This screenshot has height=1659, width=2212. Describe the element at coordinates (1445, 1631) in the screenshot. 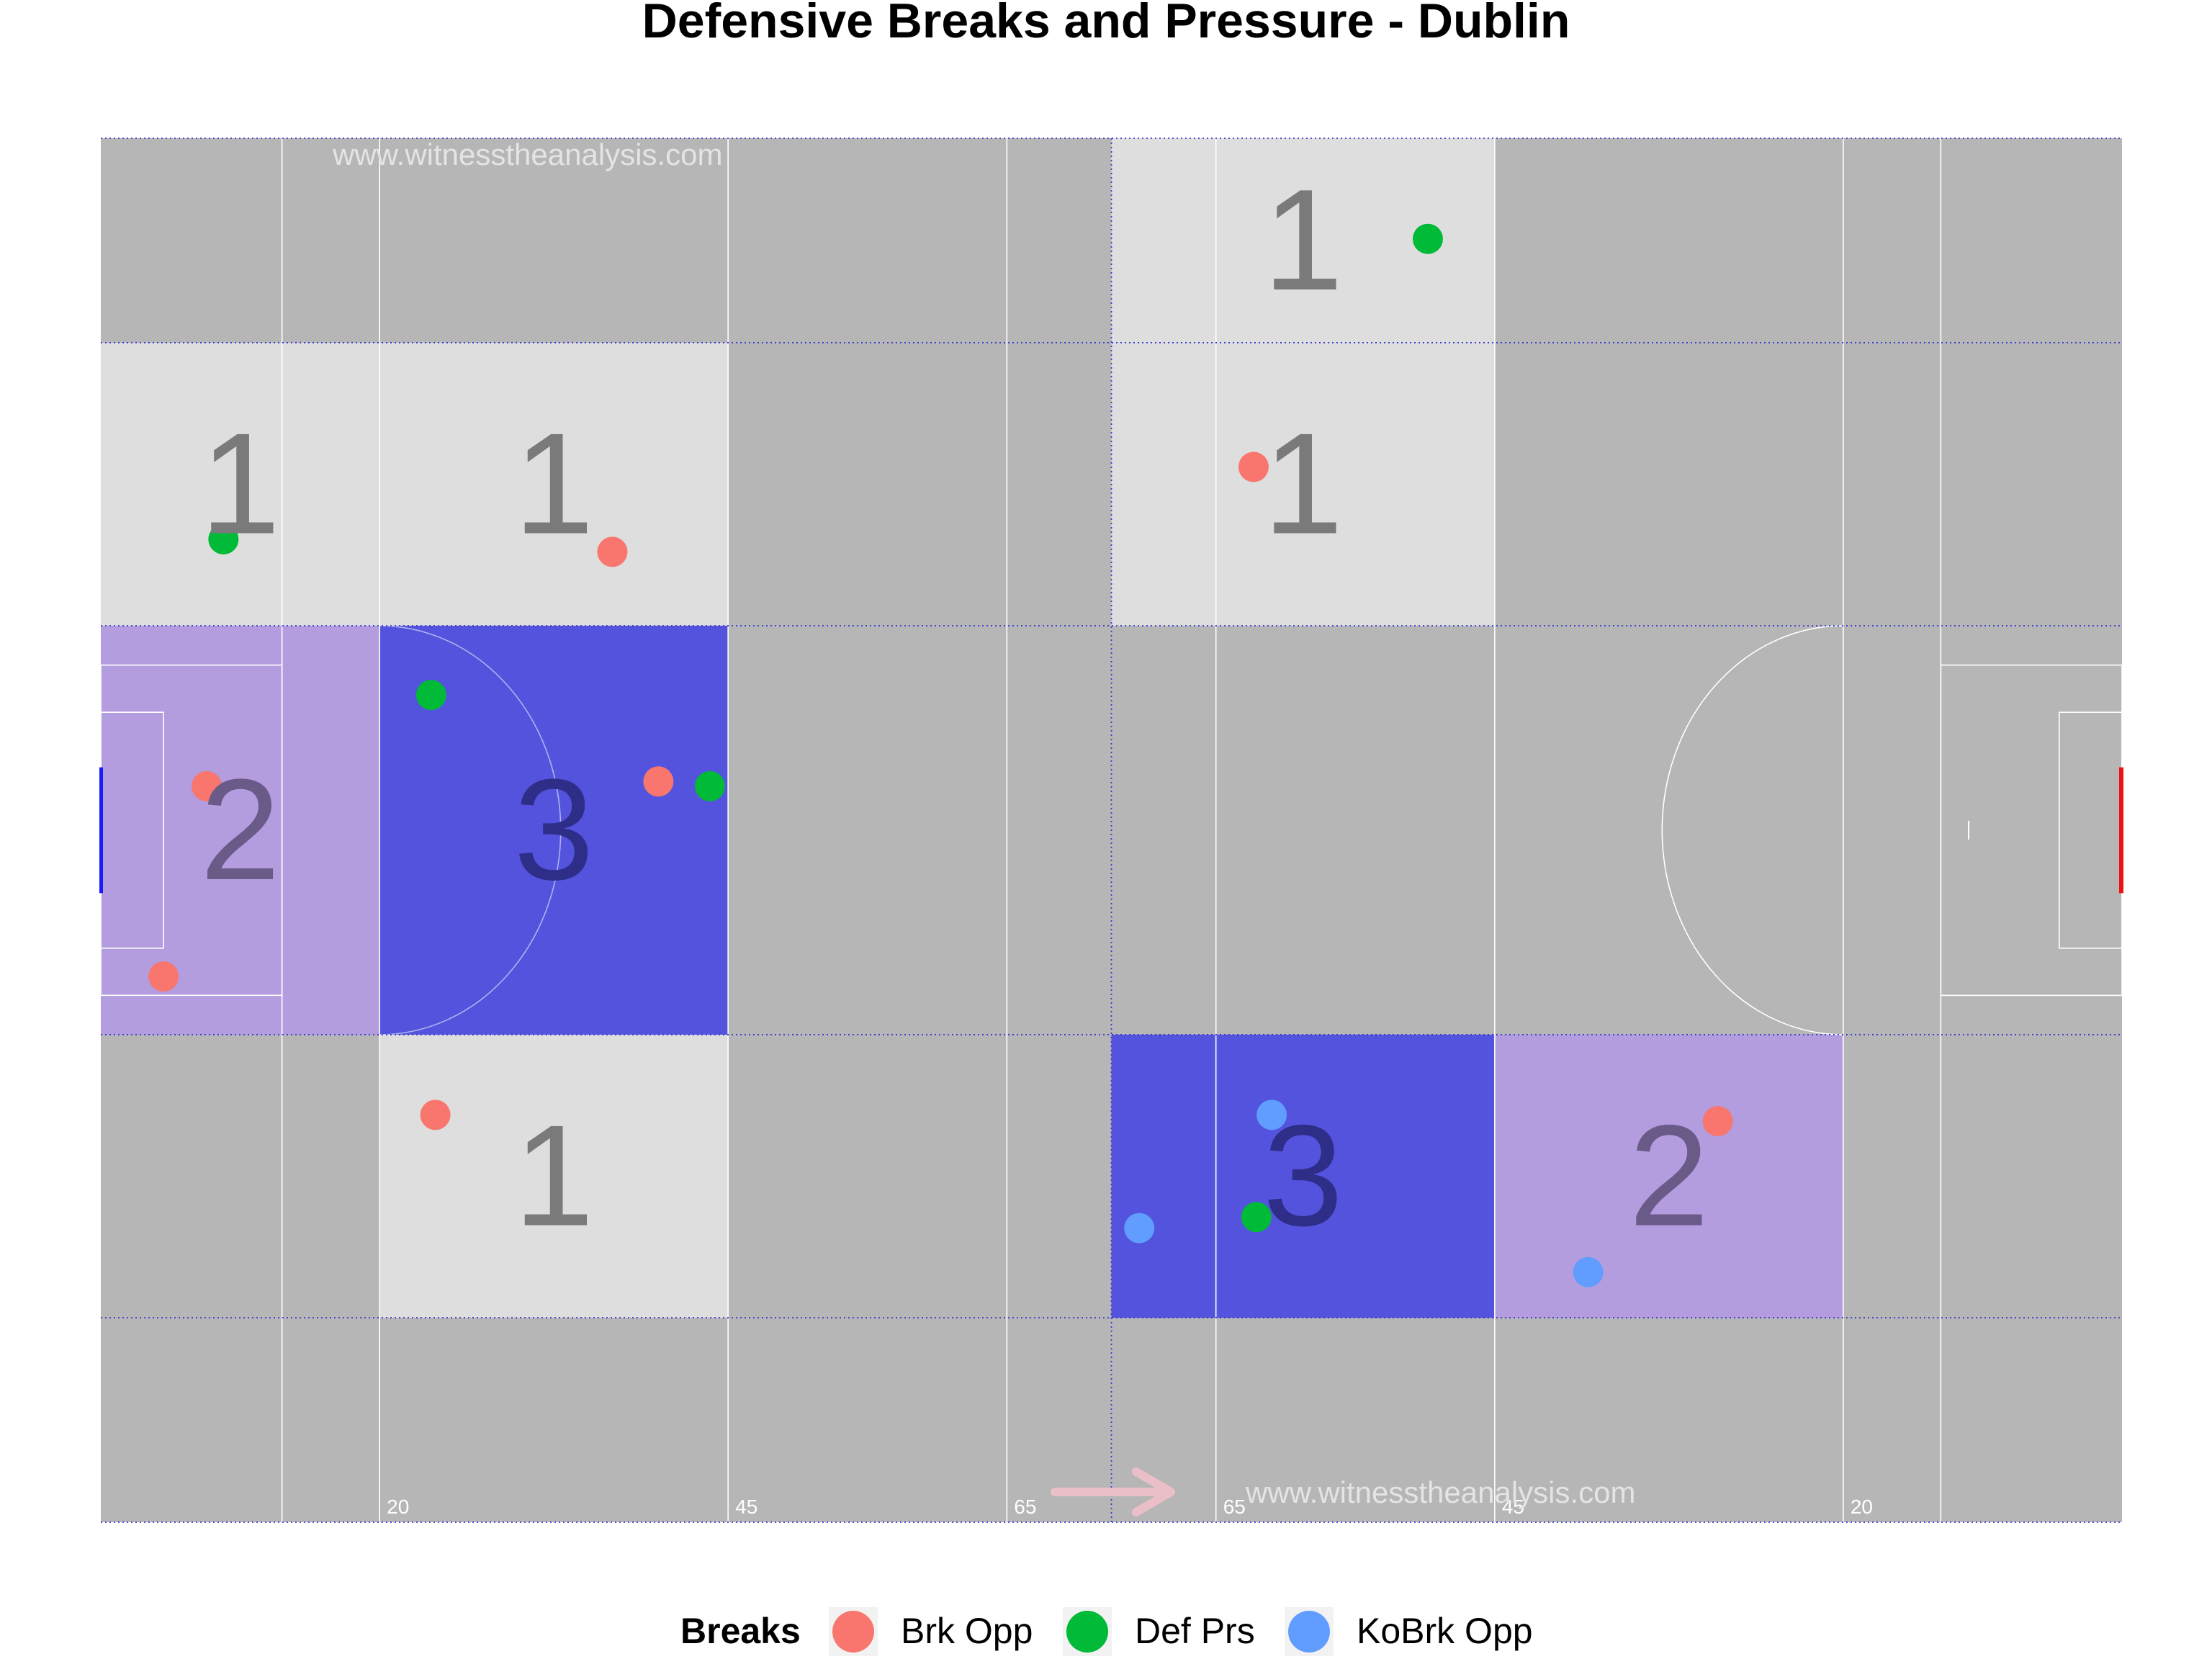

I see `legend-label: KoBrk Opp` at that location.